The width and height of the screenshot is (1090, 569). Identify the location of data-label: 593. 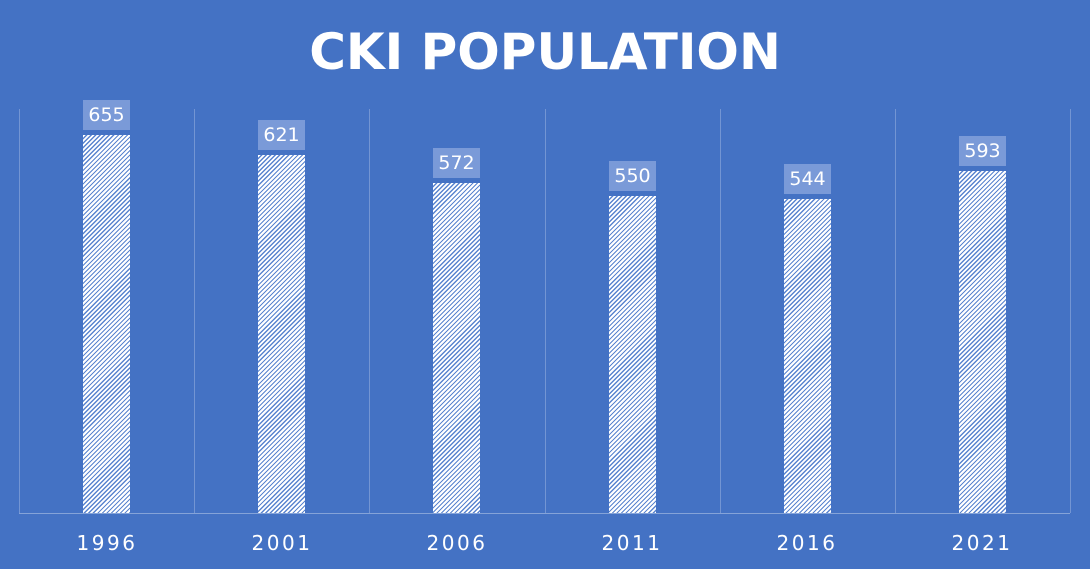
(982, 151).